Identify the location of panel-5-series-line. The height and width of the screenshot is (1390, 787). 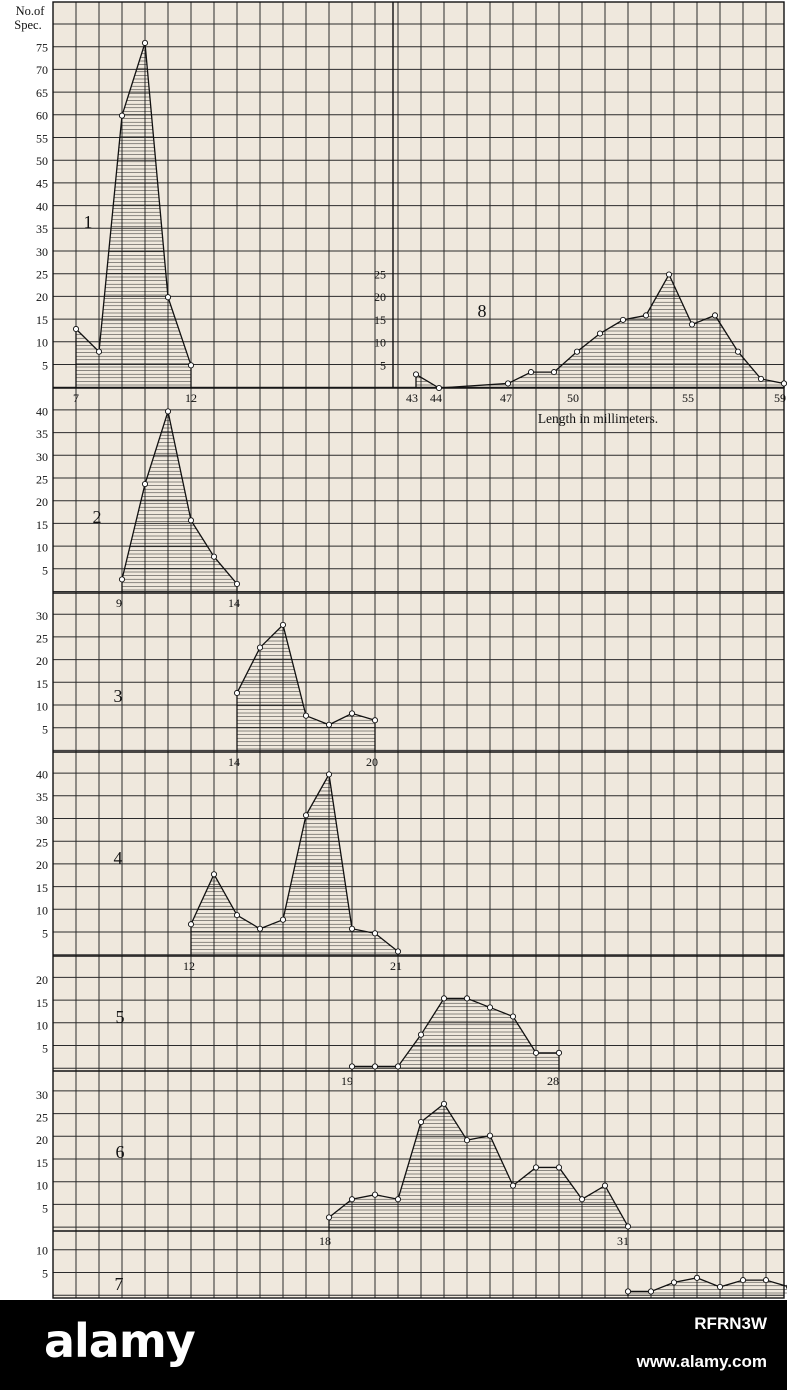
(455, 1032).